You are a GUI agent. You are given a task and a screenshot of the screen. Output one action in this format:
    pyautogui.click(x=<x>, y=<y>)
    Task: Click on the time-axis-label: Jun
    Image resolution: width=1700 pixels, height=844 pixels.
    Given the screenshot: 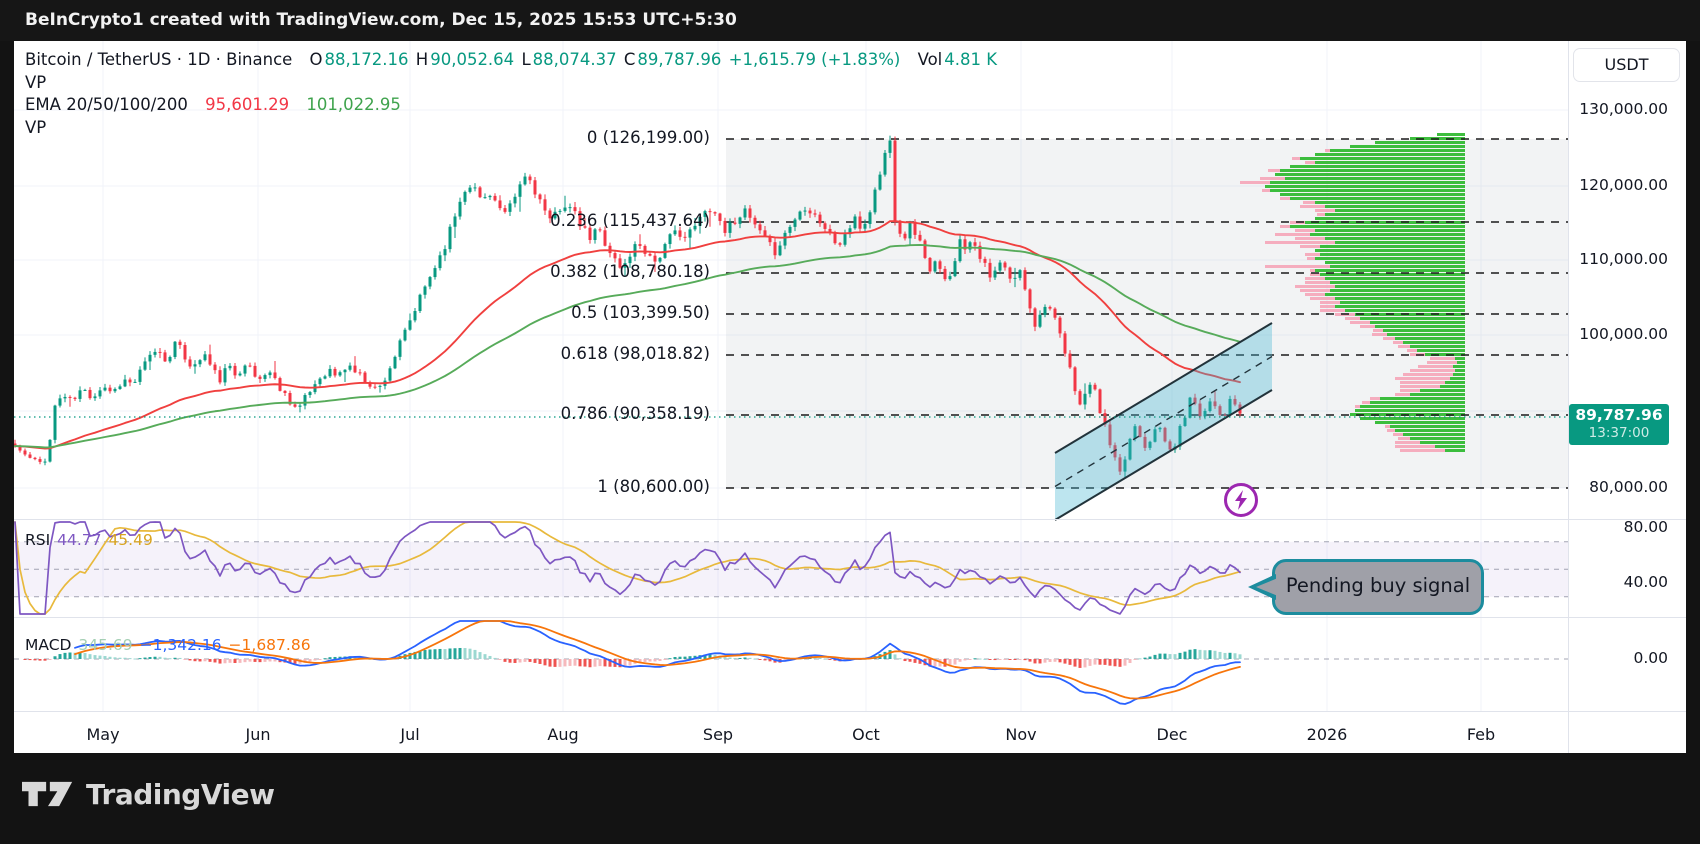 What is the action you would take?
    pyautogui.click(x=258, y=734)
    